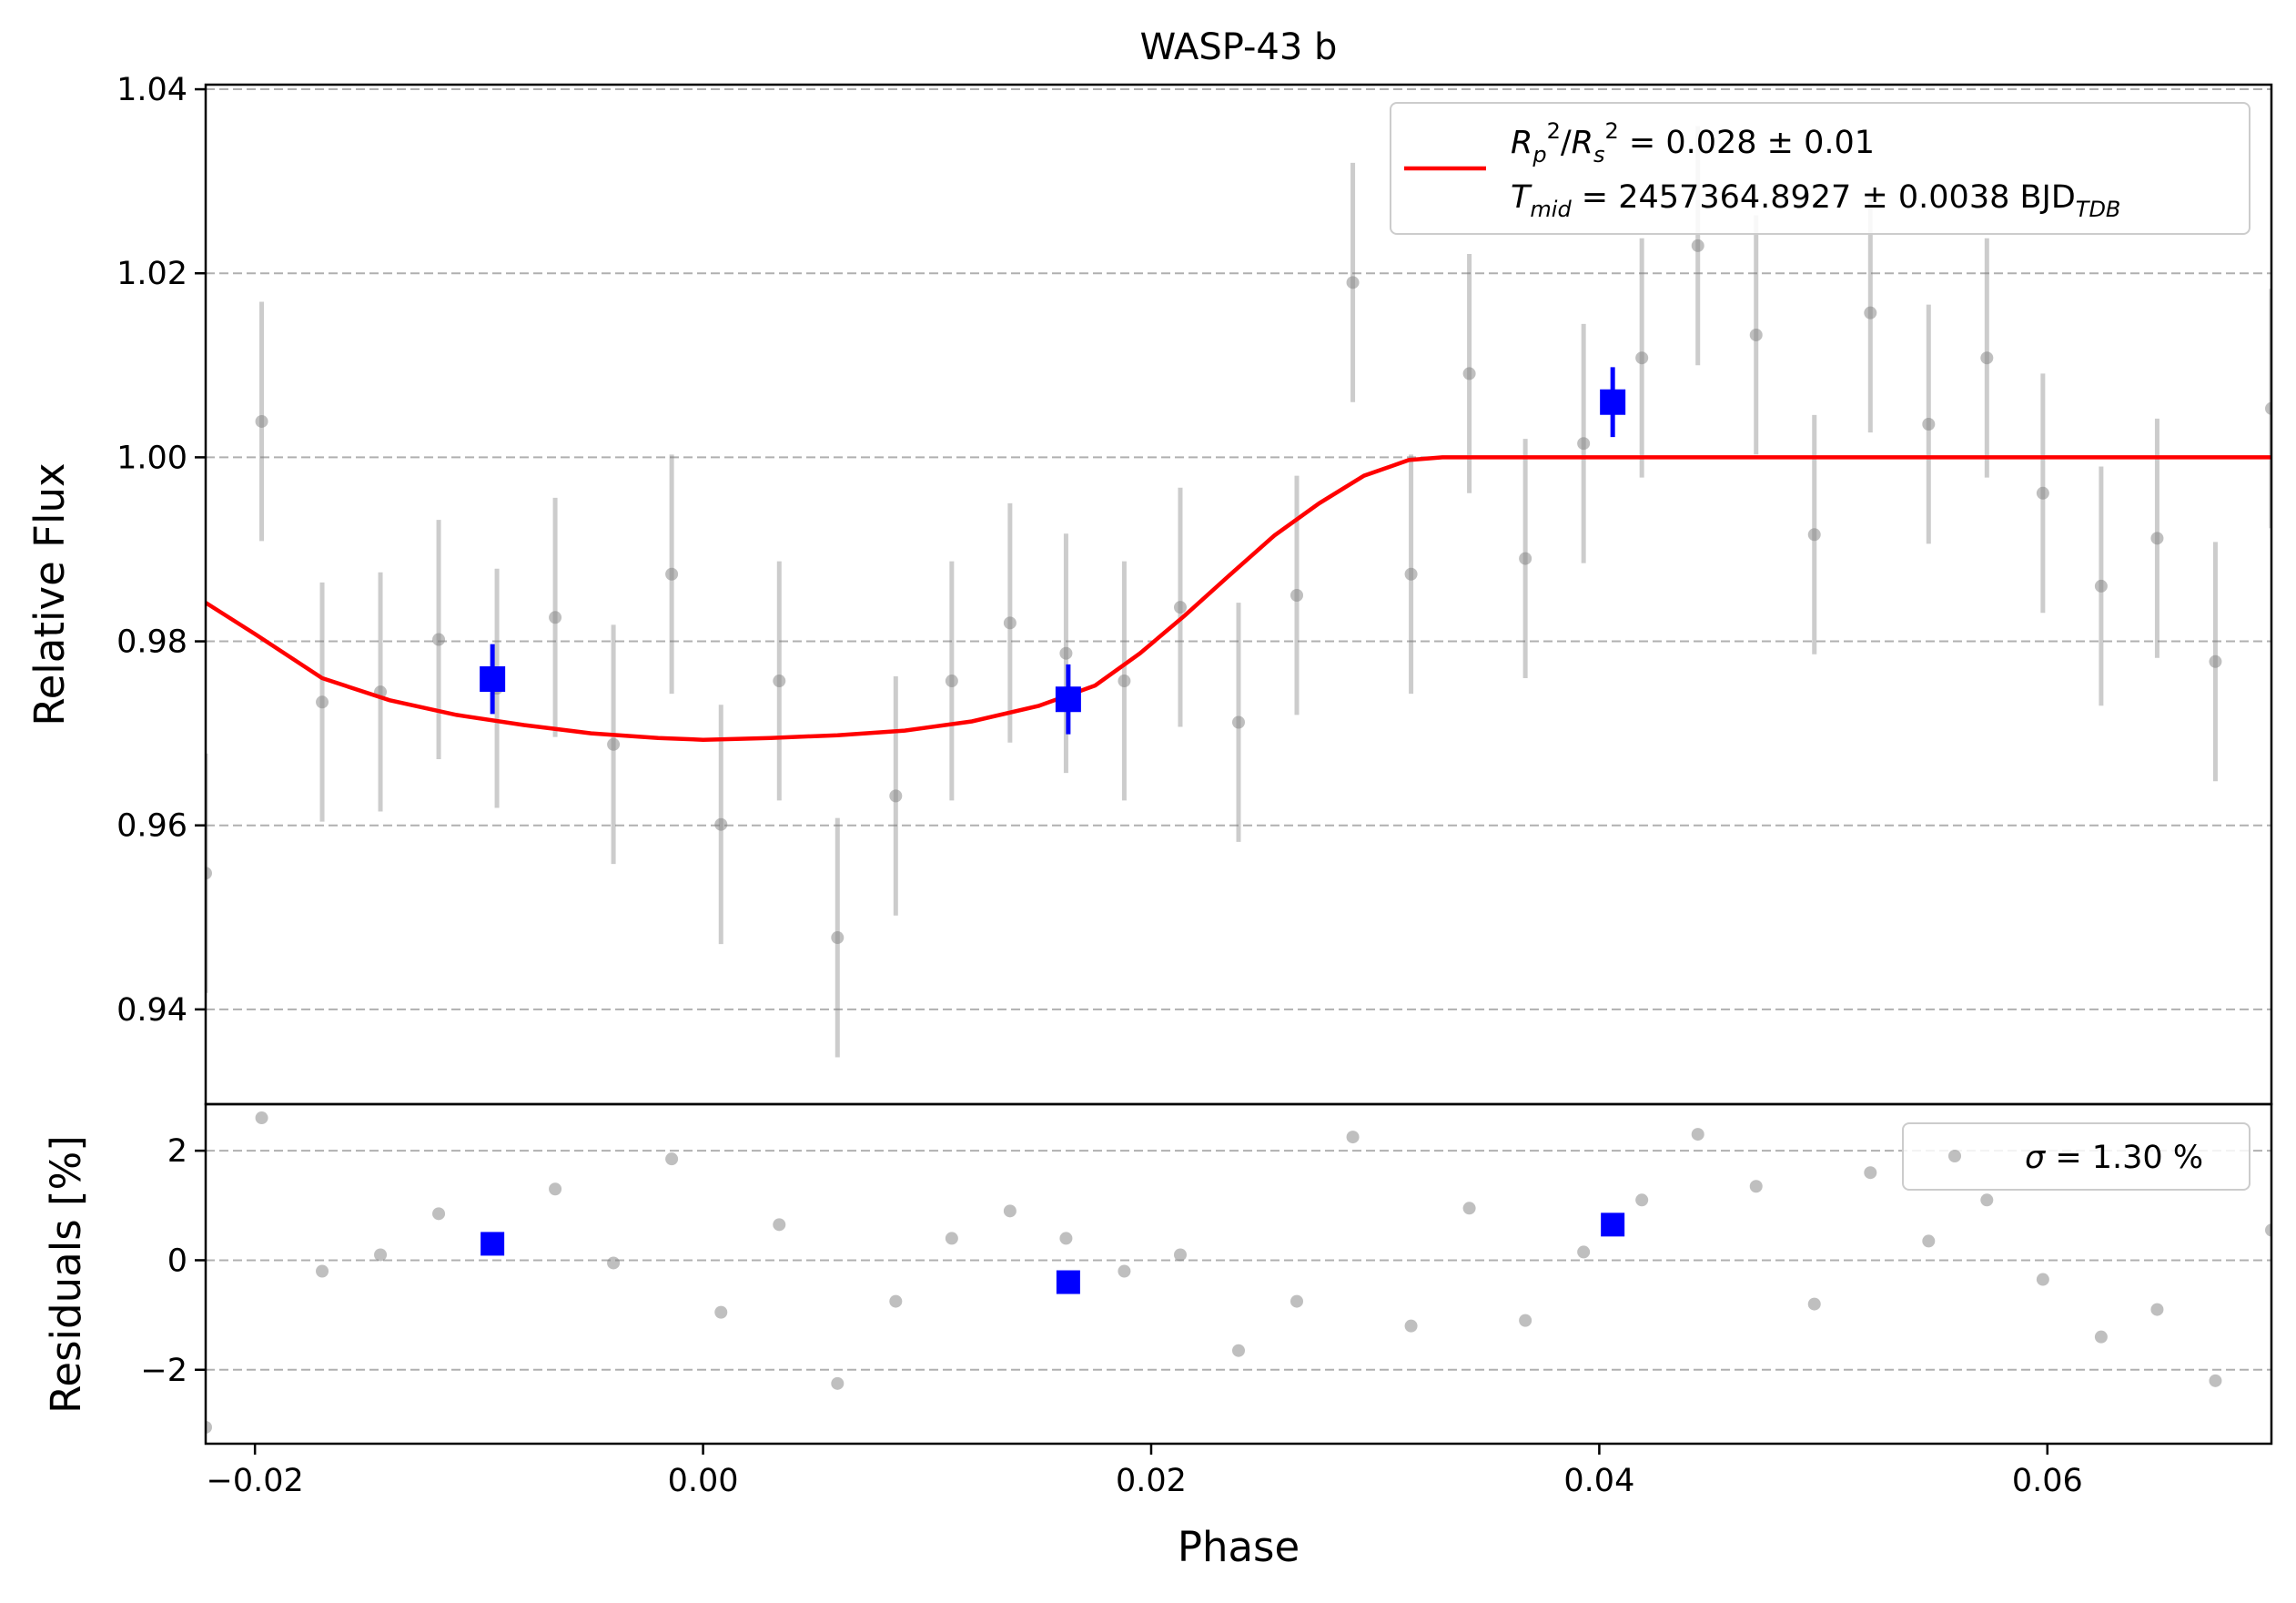 Image resolution: width=2296 pixels, height=1603 pixels. What do you see at coordinates (1053, 551) in the screenshot?
I see `main-binned-points` at bounding box center [1053, 551].